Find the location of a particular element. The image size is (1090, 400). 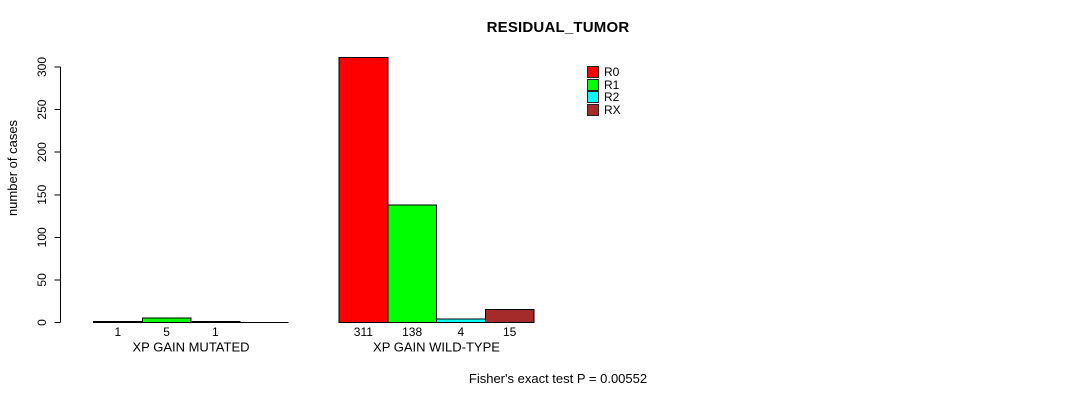

x-axis-category-label: XP GAIN MUTATED is located at coordinates (190, 347).